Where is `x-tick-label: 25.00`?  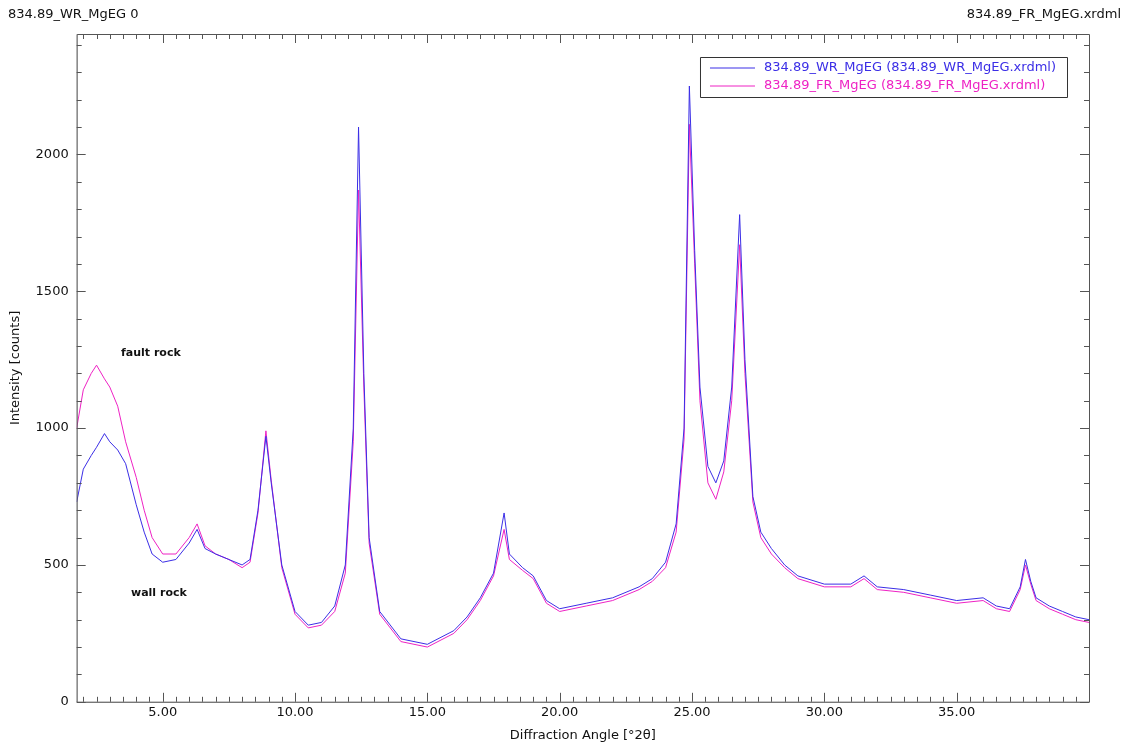
x-tick-label: 25.00 is located at coordinates (692, 711).